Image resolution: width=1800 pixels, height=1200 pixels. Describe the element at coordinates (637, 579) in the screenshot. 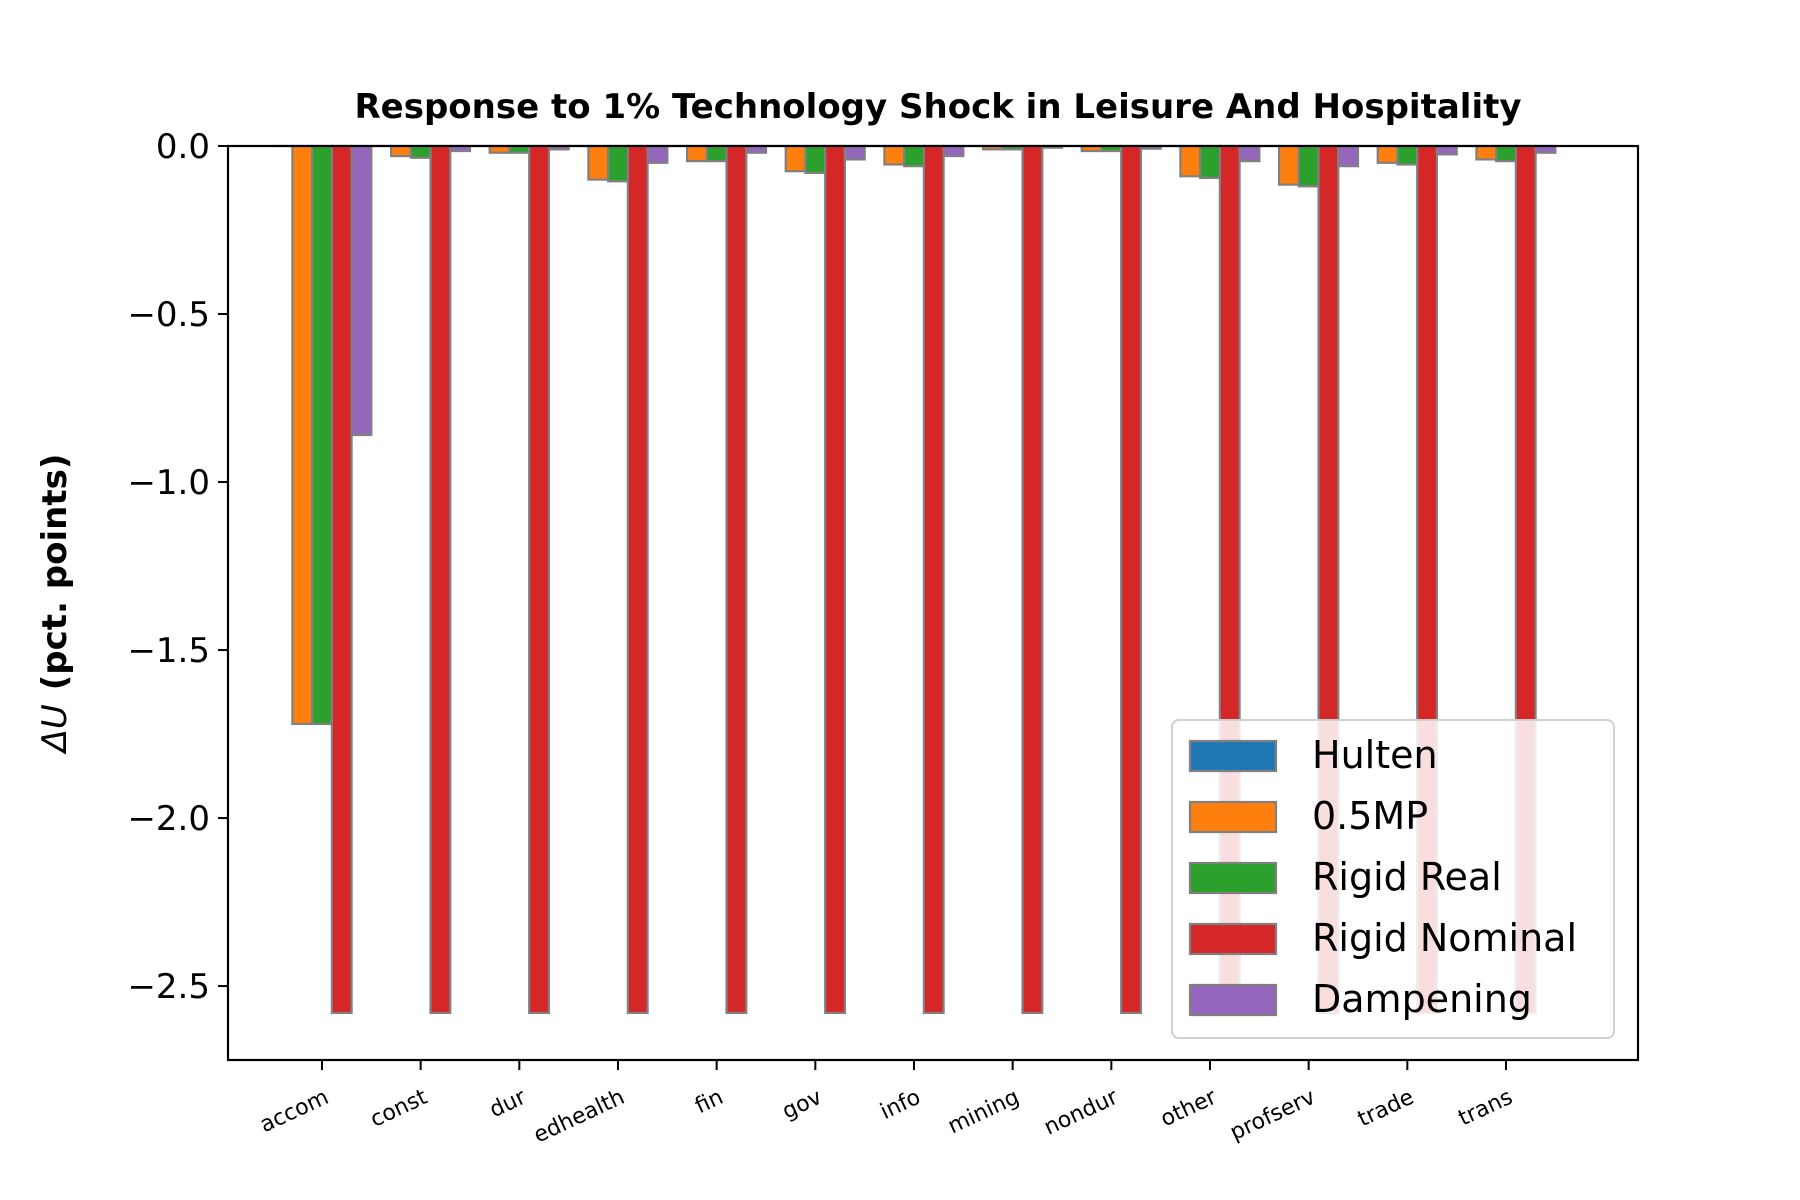

I see `bar-rigid-nominal-edhealth` at that location.